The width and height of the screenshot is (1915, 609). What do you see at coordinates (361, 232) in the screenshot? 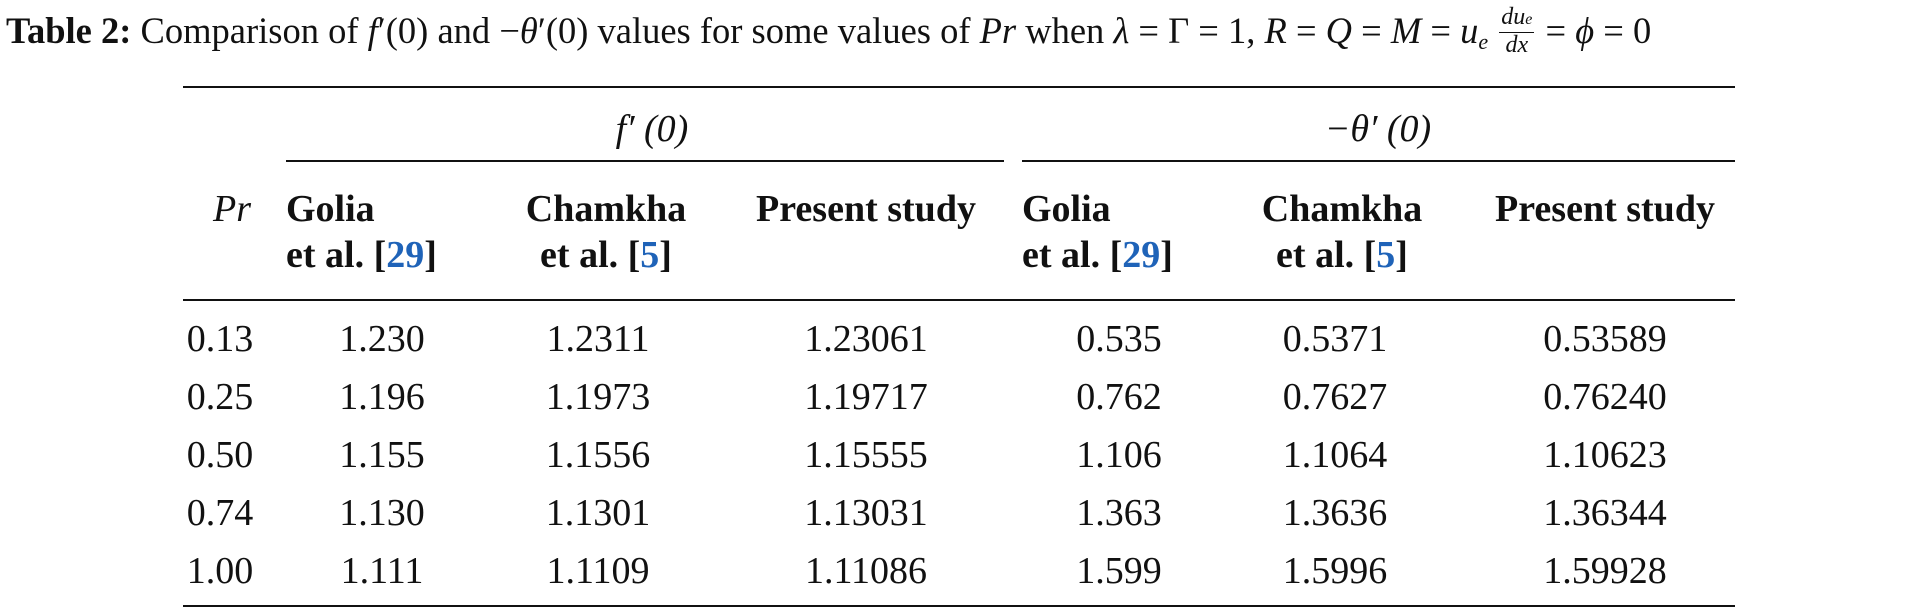
I see `col-header-golia-f: Golia et al. [29]` at bounding box center [361, 232].